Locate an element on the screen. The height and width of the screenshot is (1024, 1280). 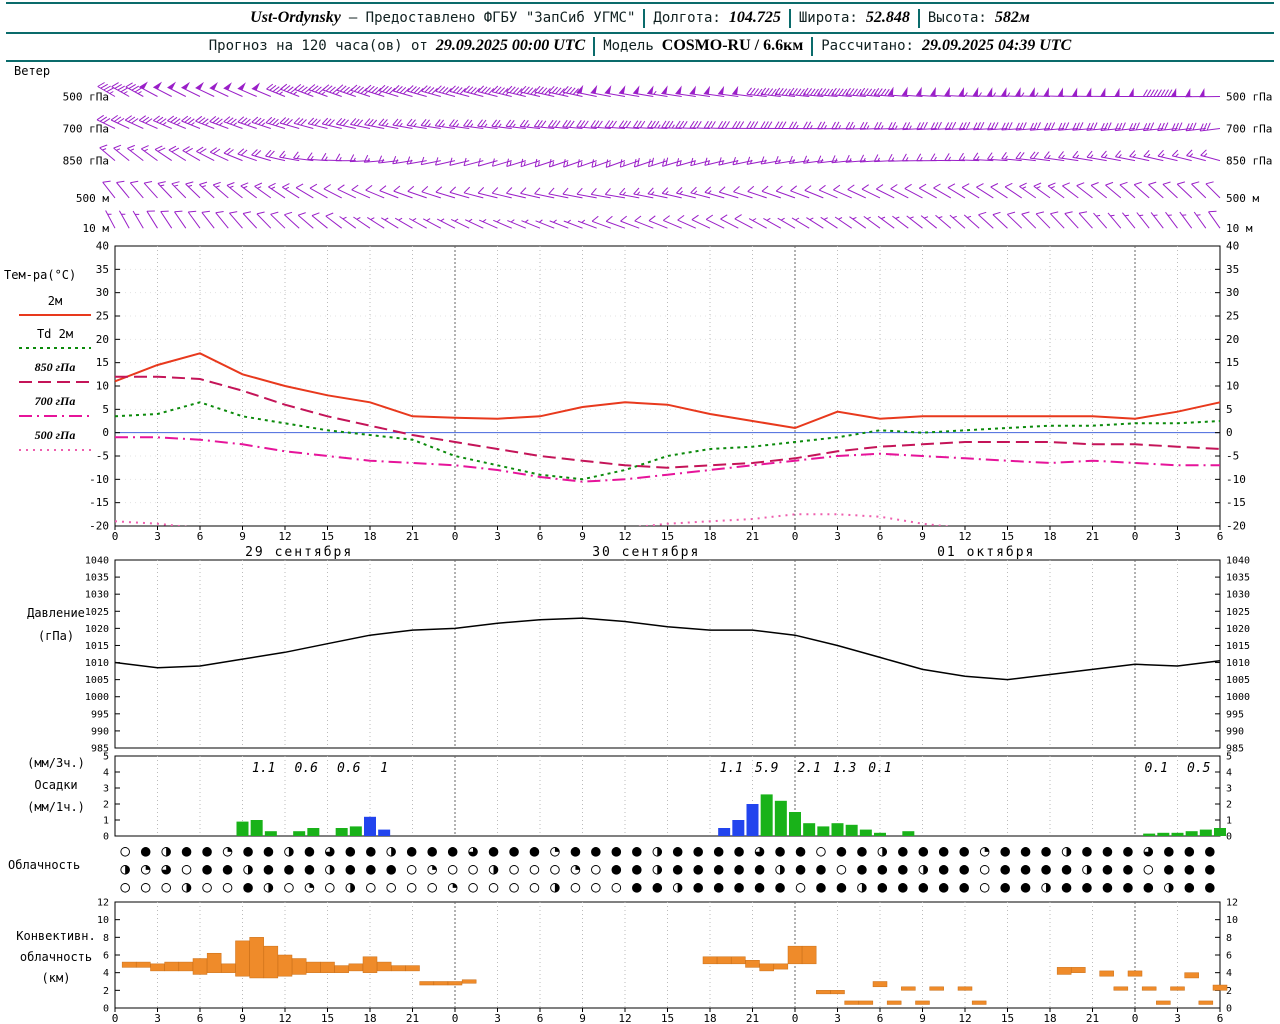
svg-text: 1035 is located at coordinates (1238, 578).